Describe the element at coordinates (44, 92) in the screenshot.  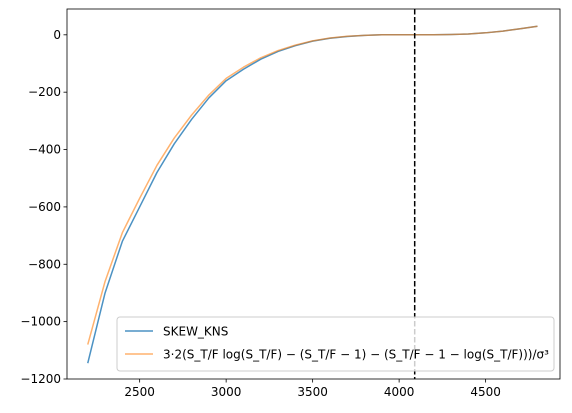
I see `y-tick-label: −200` at that location.